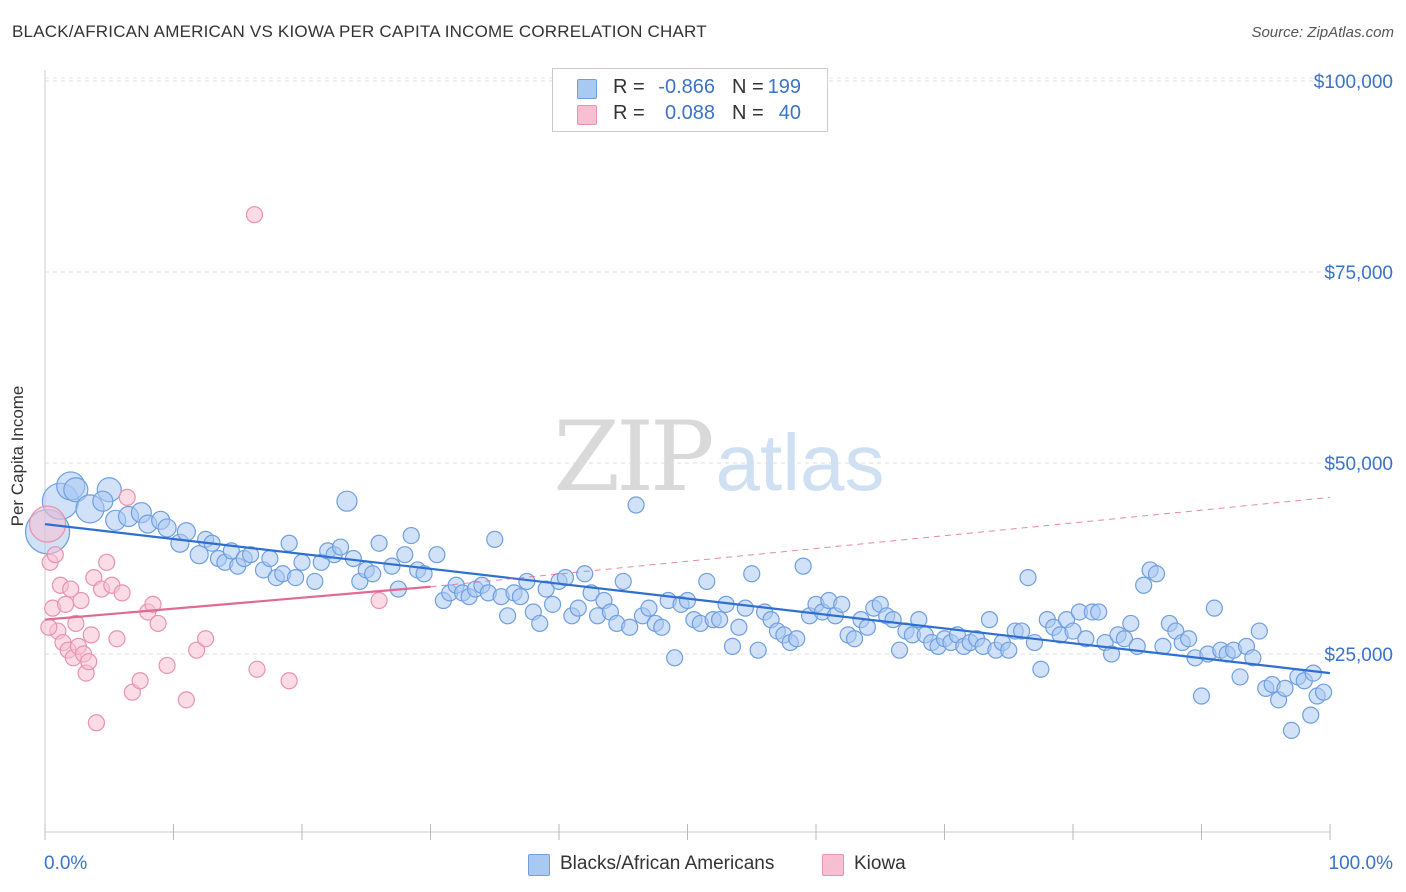 The width and height of the screenshot is (1406, 892). What do you see at coordinates (1358, 464) in the screenshot?
I see `y-tick-label: $50,000` at bounding box center [1358, 464].